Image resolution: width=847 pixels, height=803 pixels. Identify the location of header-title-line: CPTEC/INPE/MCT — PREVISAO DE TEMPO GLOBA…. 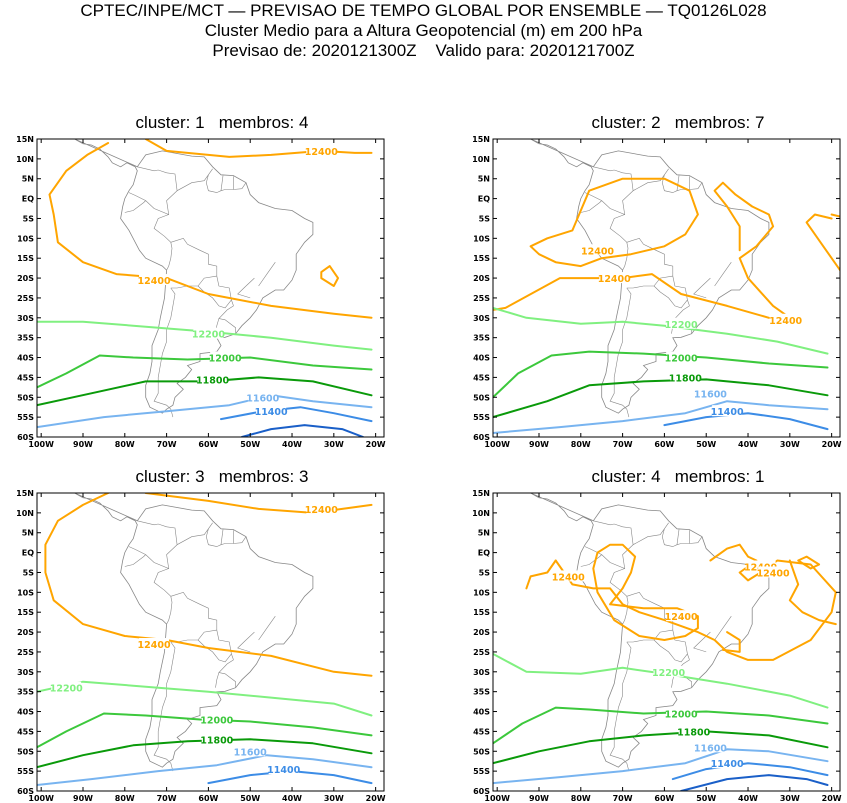
(423, 10).